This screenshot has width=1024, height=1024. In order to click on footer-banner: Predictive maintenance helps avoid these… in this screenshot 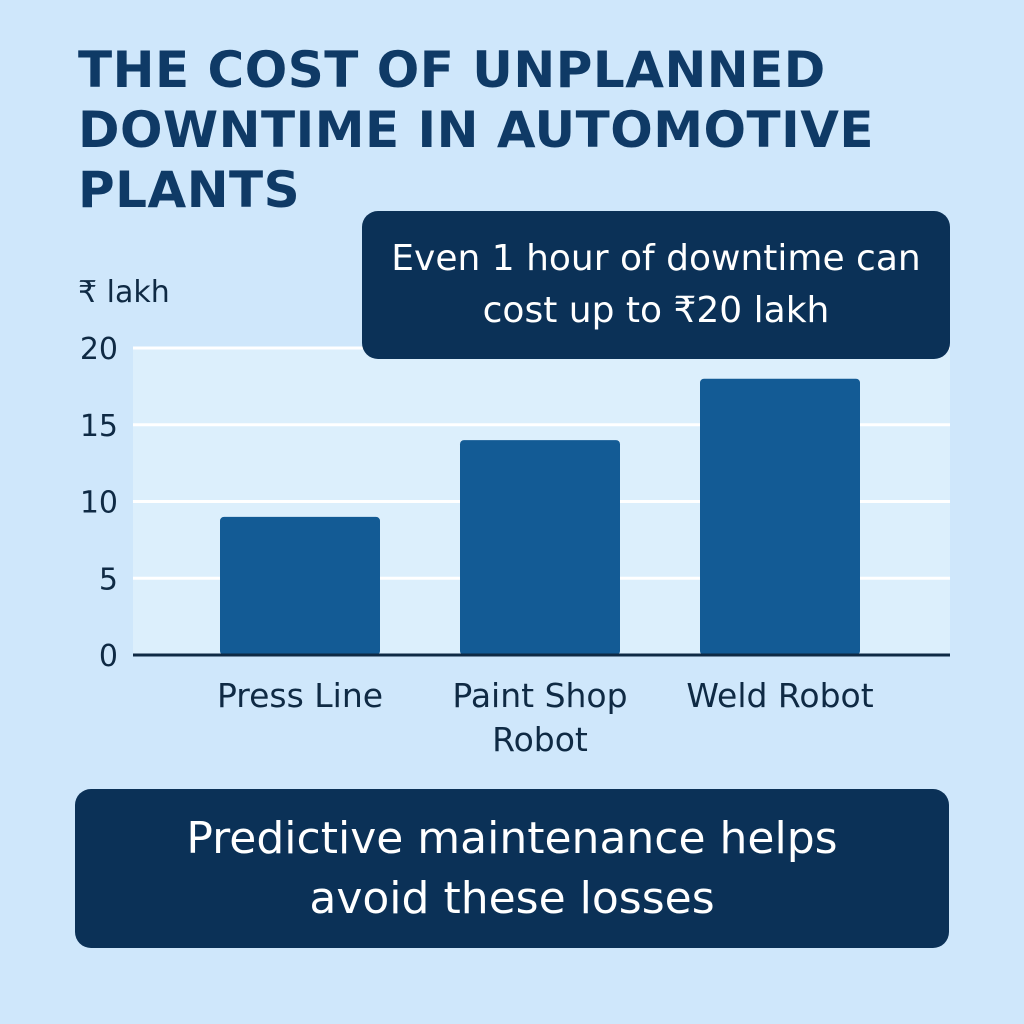, I will do `click(512, 868)`.